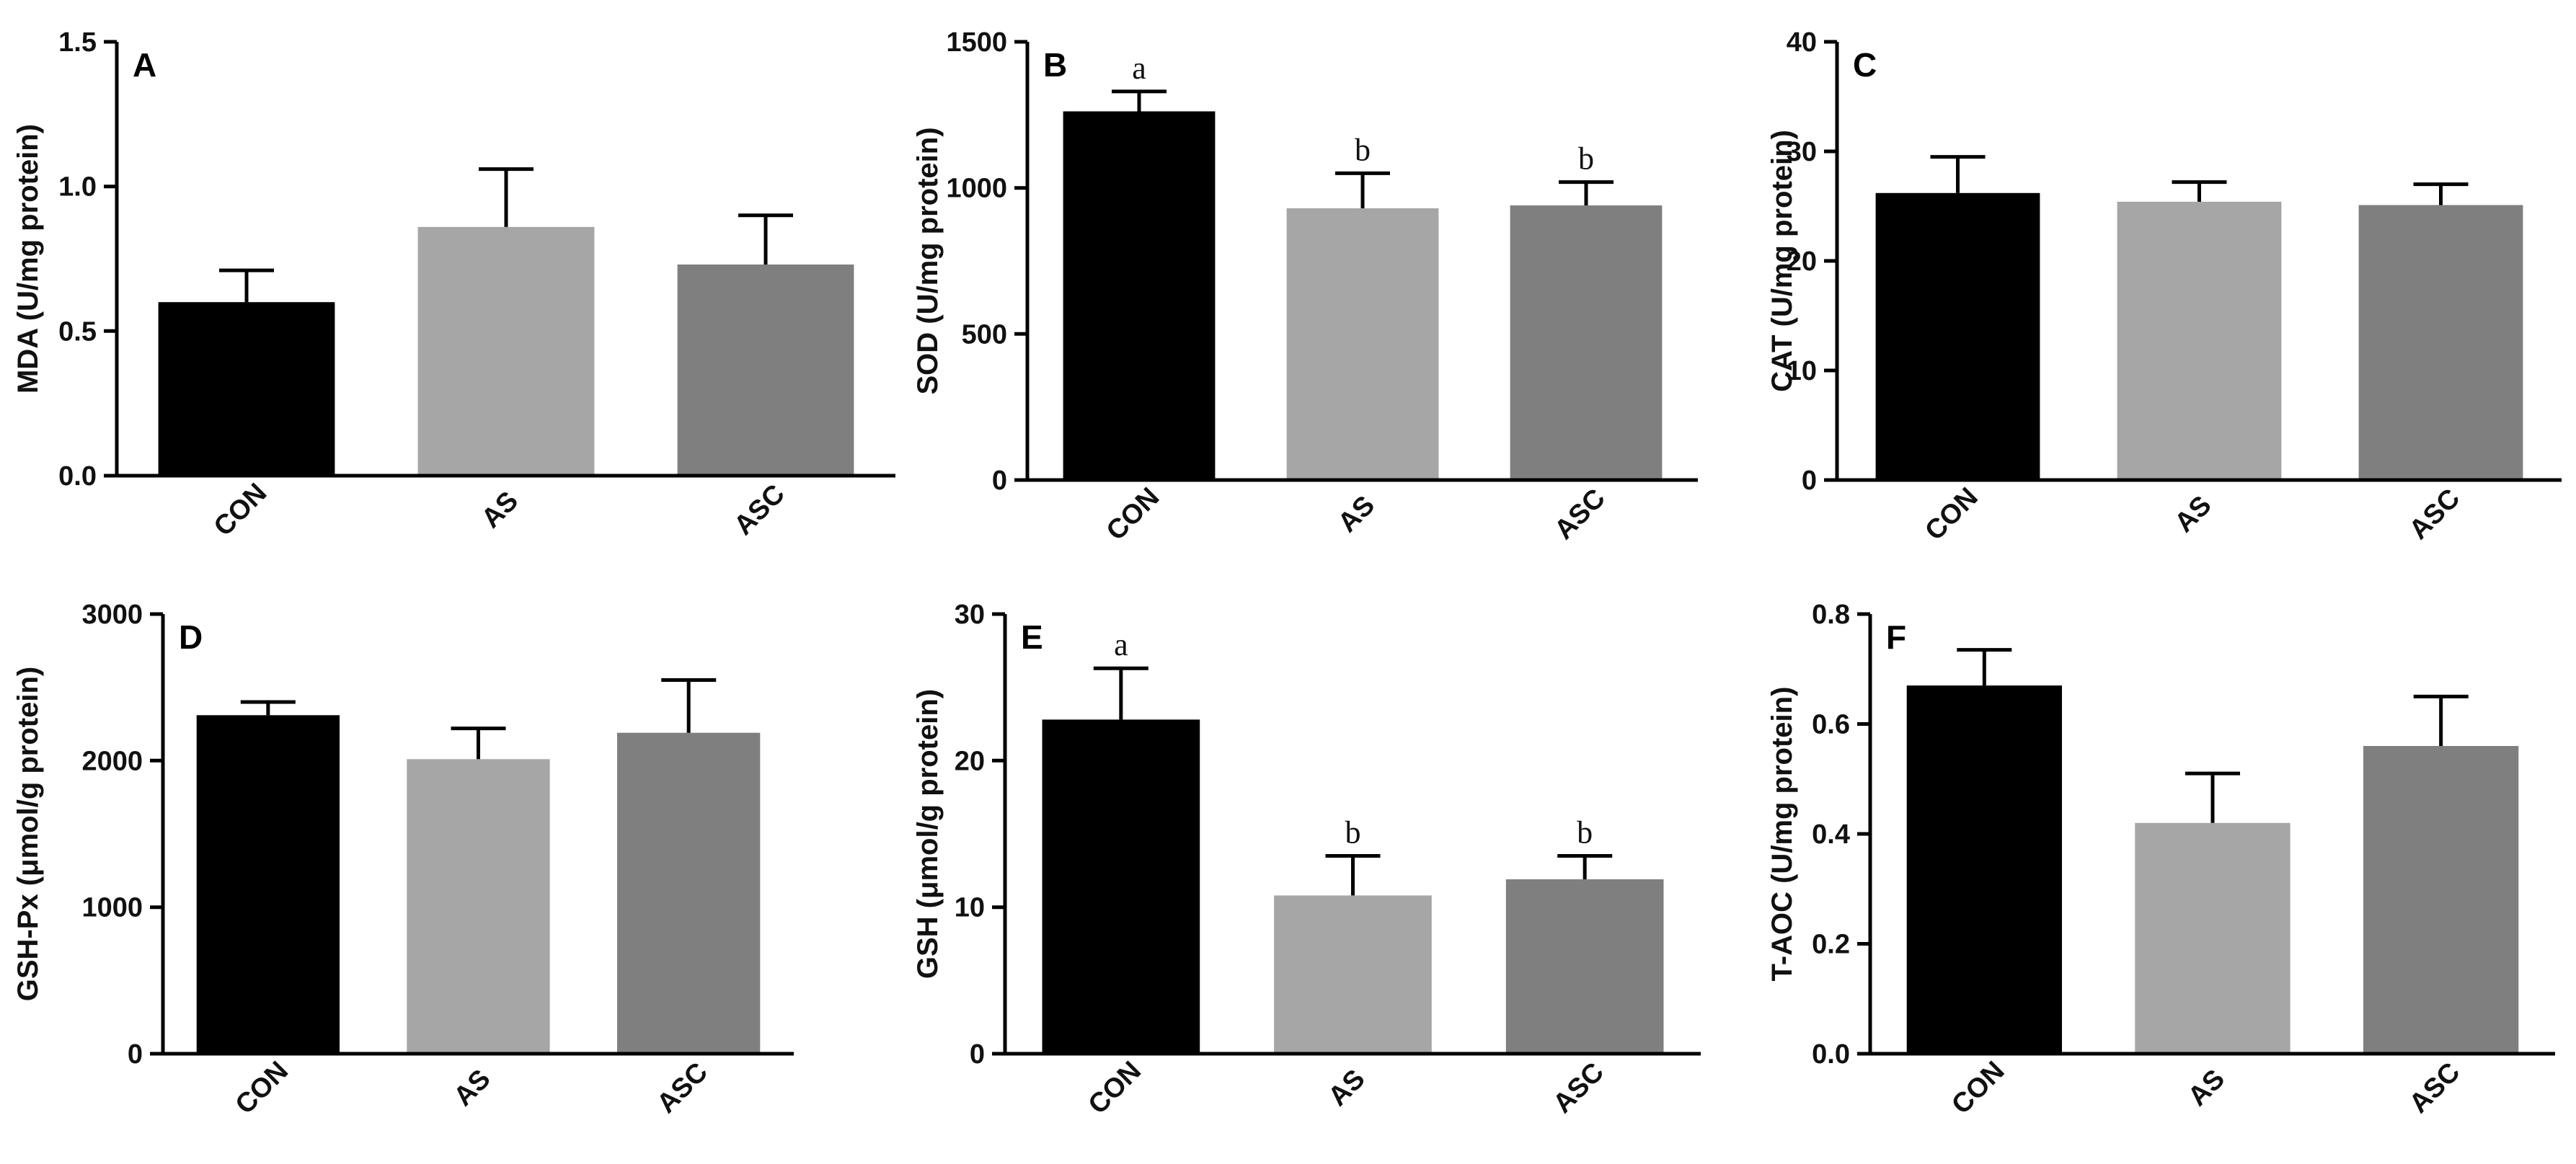 The image size is (2576, 1164). I want to click on y-tick-label: 2000, so click(112, 761).